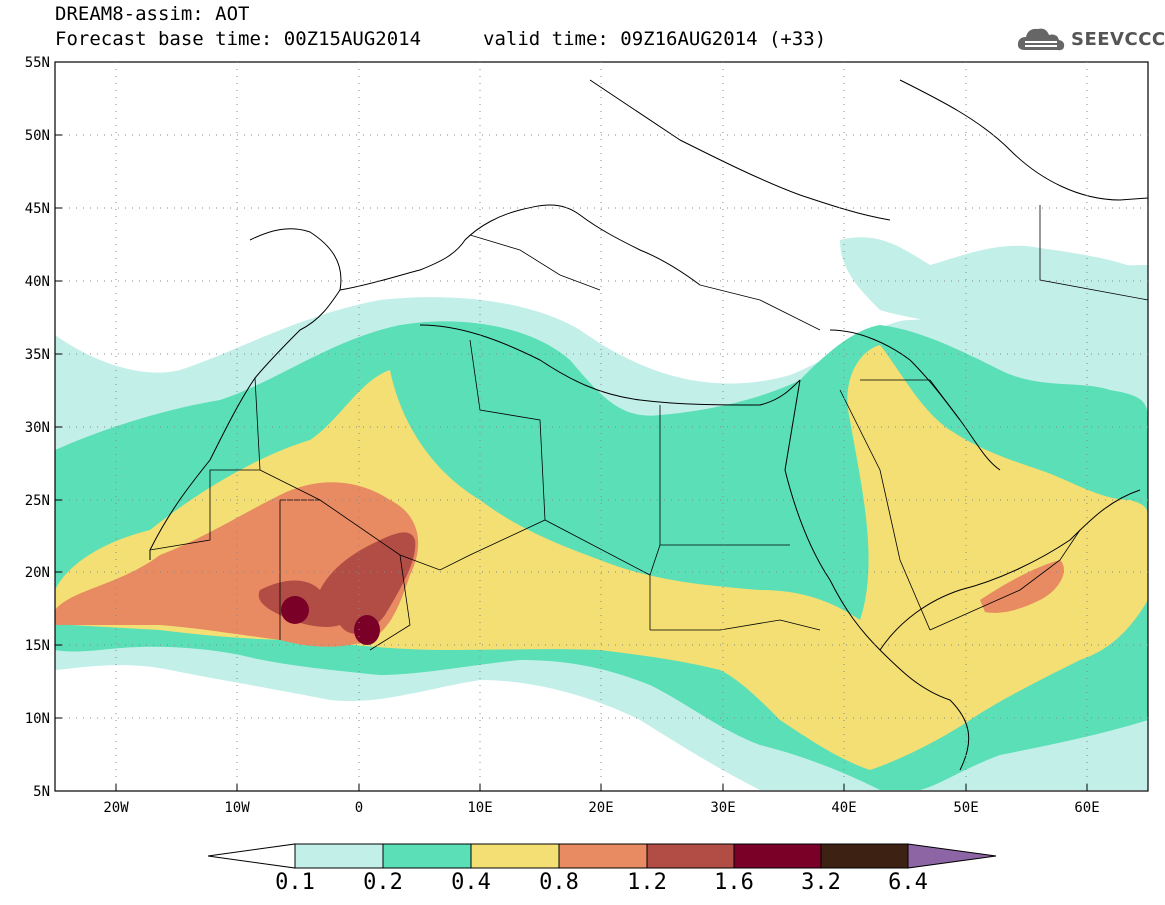 The height and width of the screenshot is (905, 1165). Describe the element at coordinates (994, 280) in the screenshot. I see `aot-level-0.1-east` at that location.